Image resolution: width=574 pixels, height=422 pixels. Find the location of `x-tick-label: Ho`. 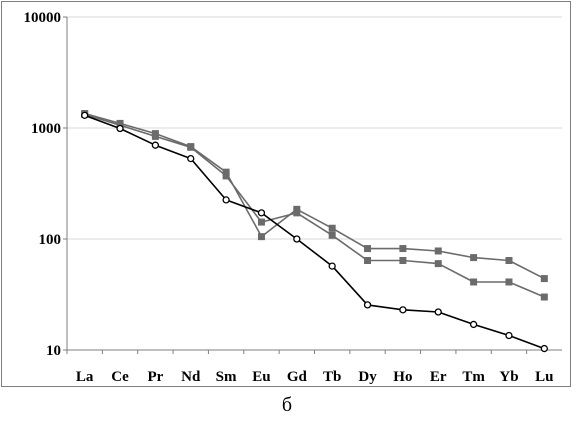

x-tick-label: Ho is located at coordinates (402, 377).